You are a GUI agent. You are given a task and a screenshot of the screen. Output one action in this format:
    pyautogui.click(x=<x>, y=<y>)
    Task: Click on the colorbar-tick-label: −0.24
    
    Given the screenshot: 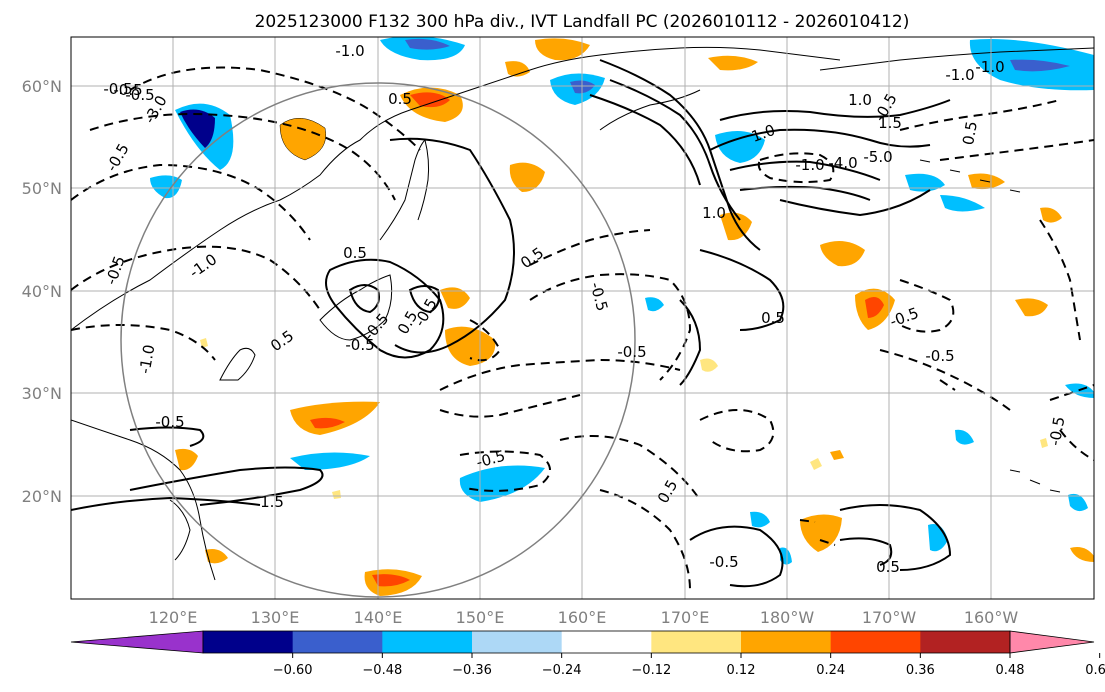 What is the action you would take?
    pyautogui.click(x=562, y=670)
    